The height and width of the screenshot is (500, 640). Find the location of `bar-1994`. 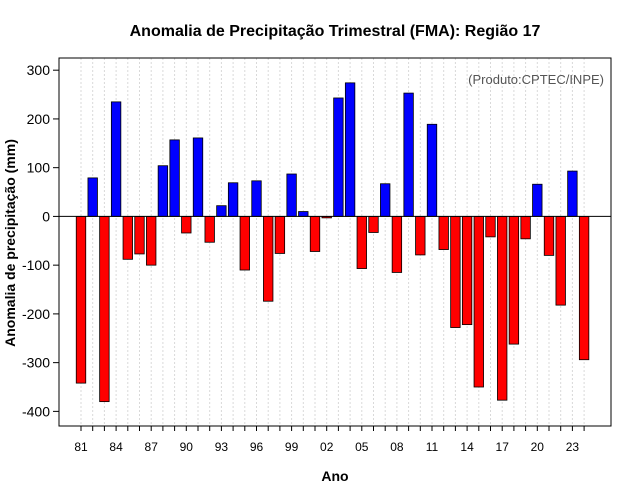

bar-1994 is located at coordinates (233, 199).